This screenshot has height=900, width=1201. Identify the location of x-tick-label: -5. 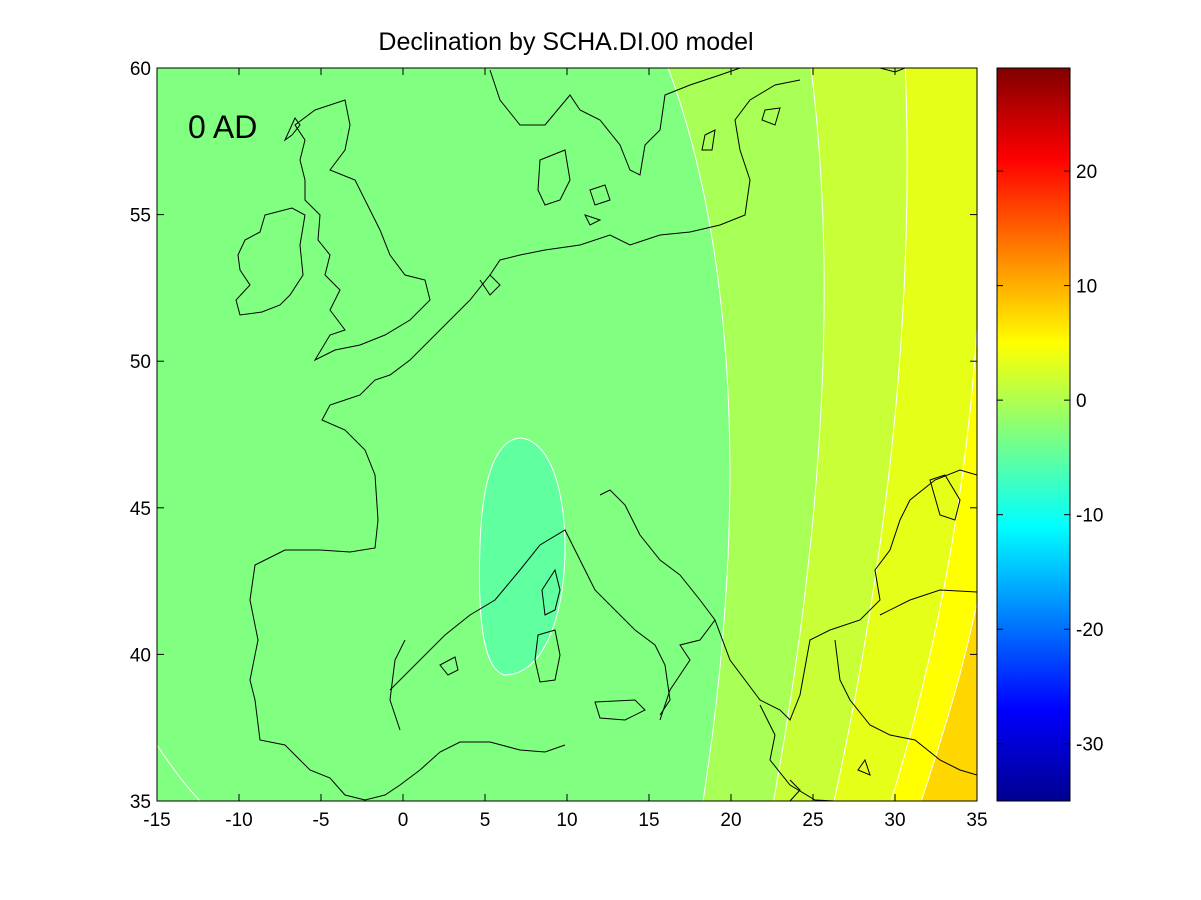
(321, 820).